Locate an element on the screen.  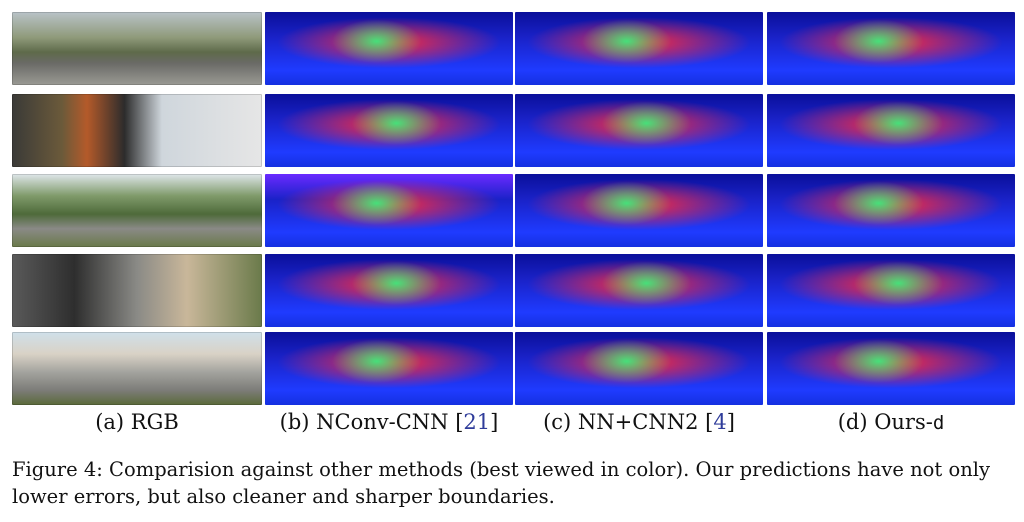
column-label-nconv-cnn: (b) NConv-CNN [21] is located at coordinates (389, 422).